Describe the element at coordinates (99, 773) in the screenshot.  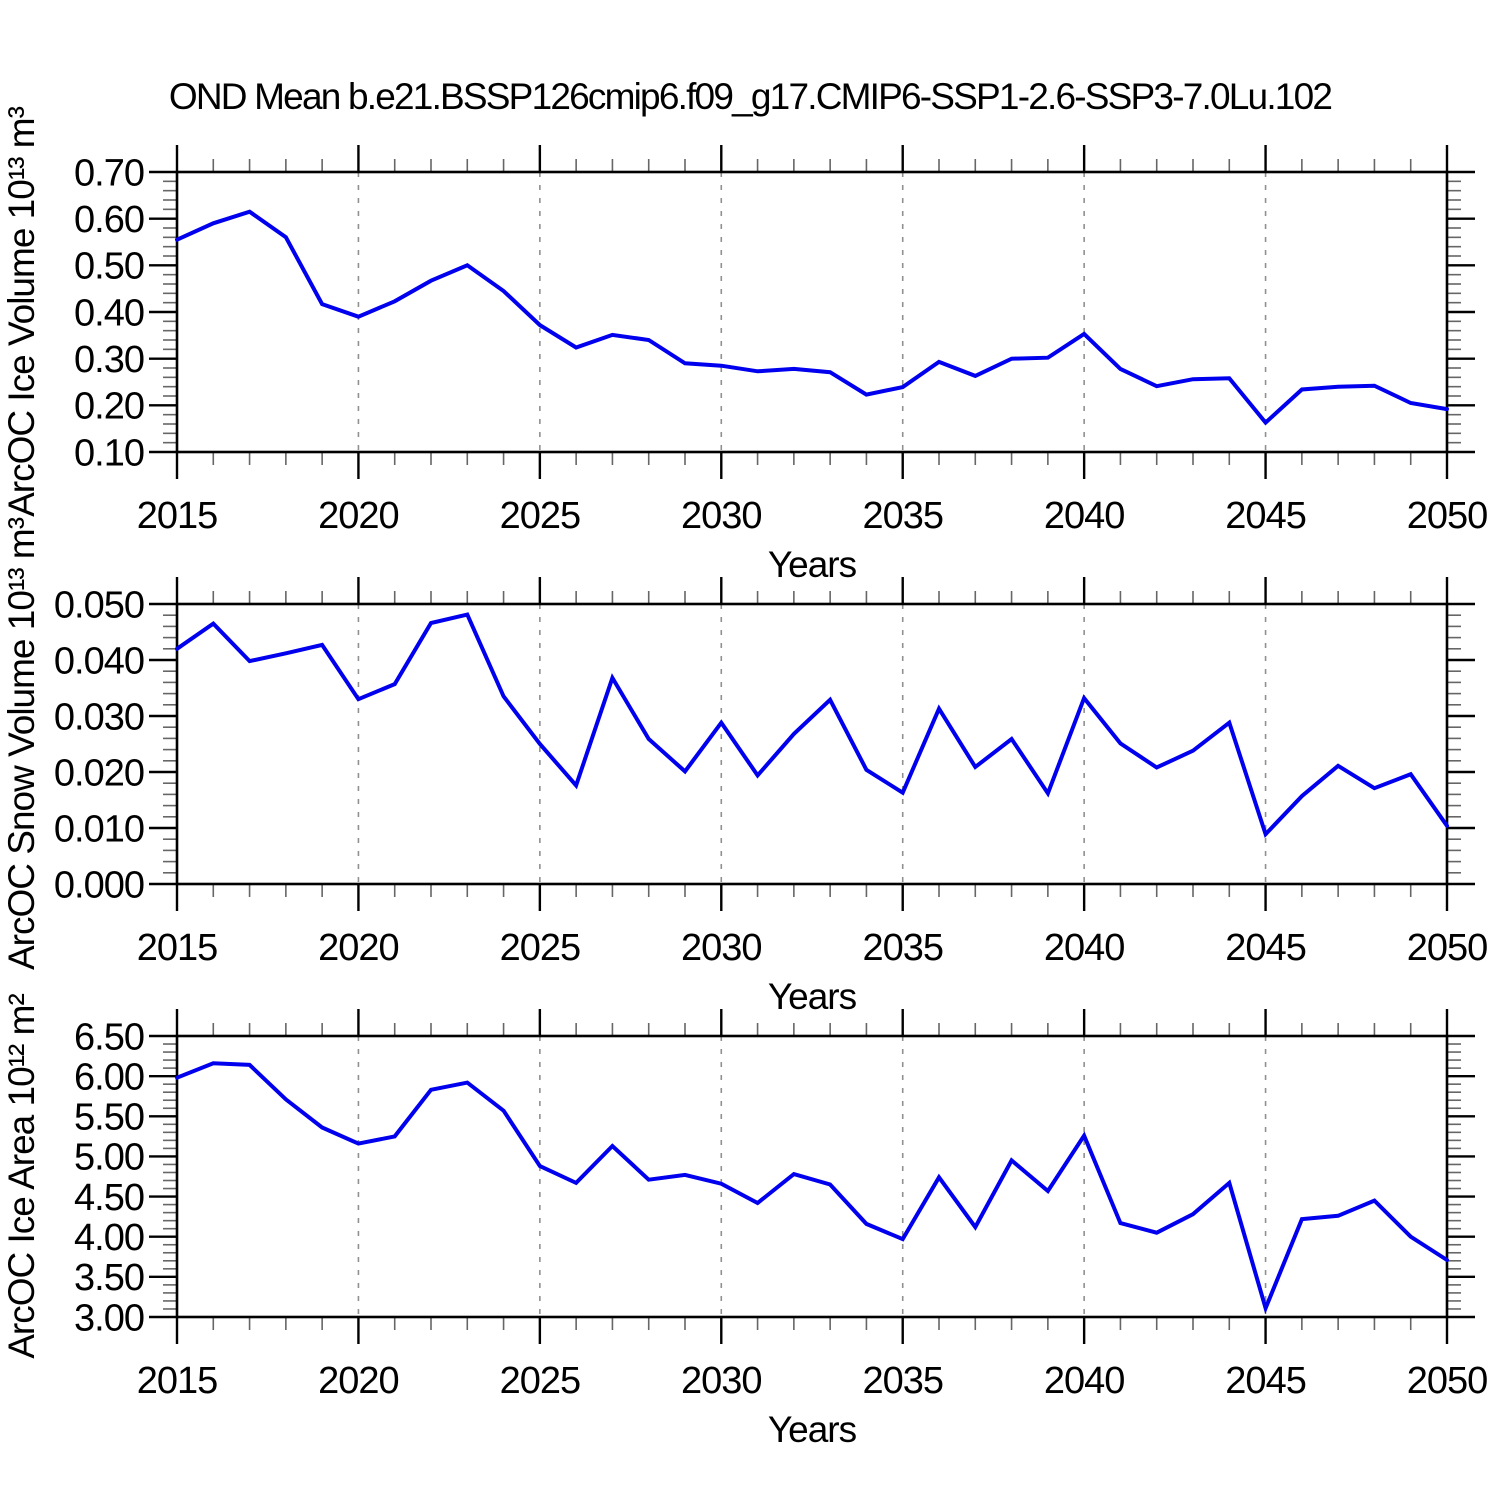
I see `y-tick-label: 0.020` at that location.